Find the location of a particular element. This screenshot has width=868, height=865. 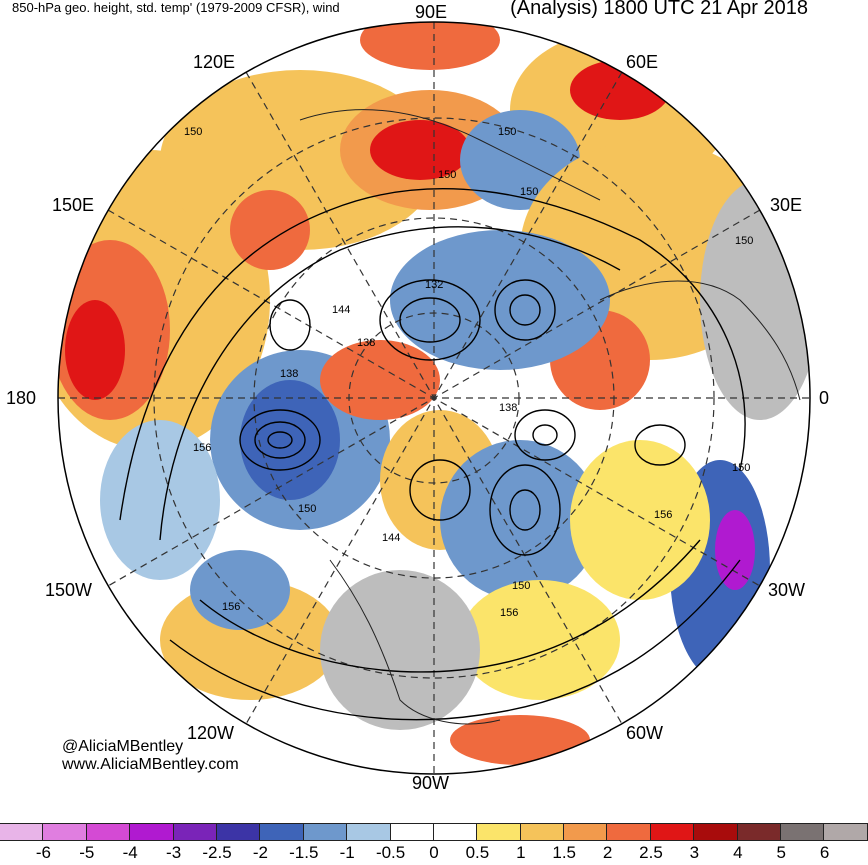

lon-label-120w: 120W is located at coordinates (210, 733).